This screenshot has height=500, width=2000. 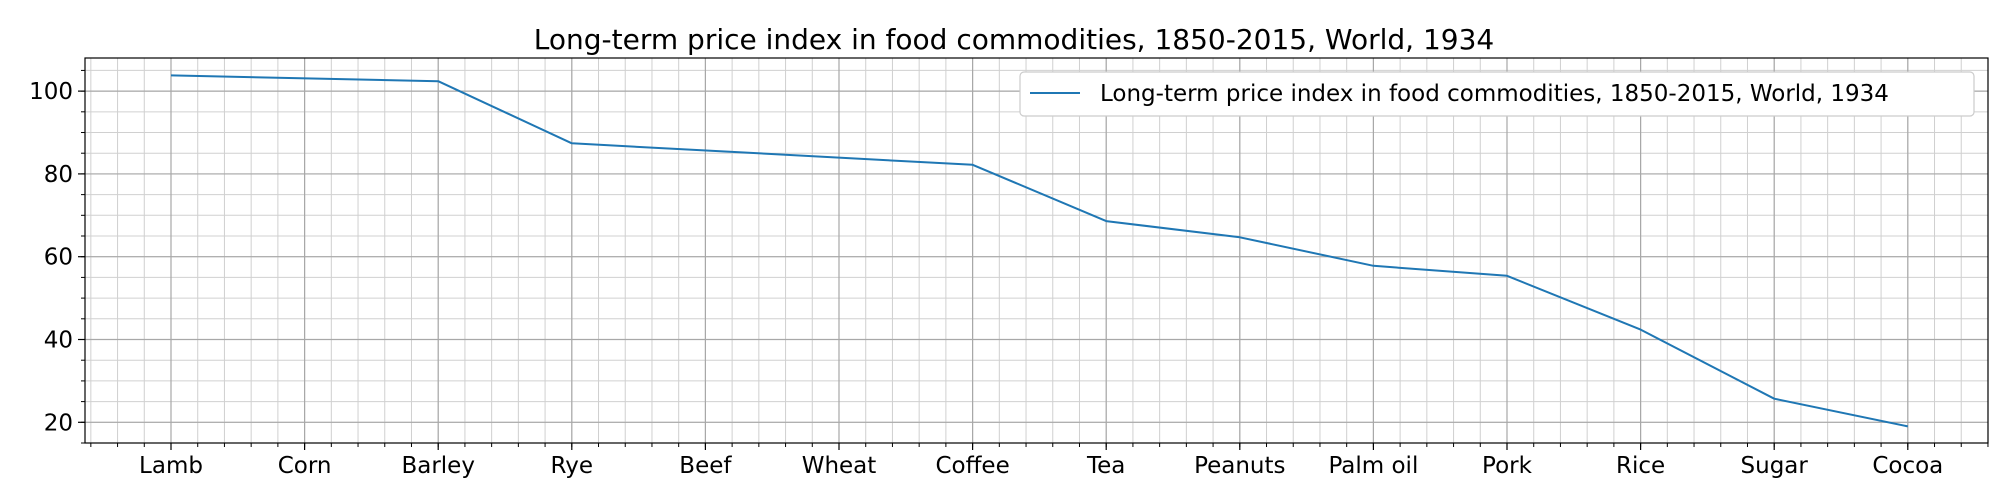 I want to click on y-tick-label: 40, so click(x=58, y=341).